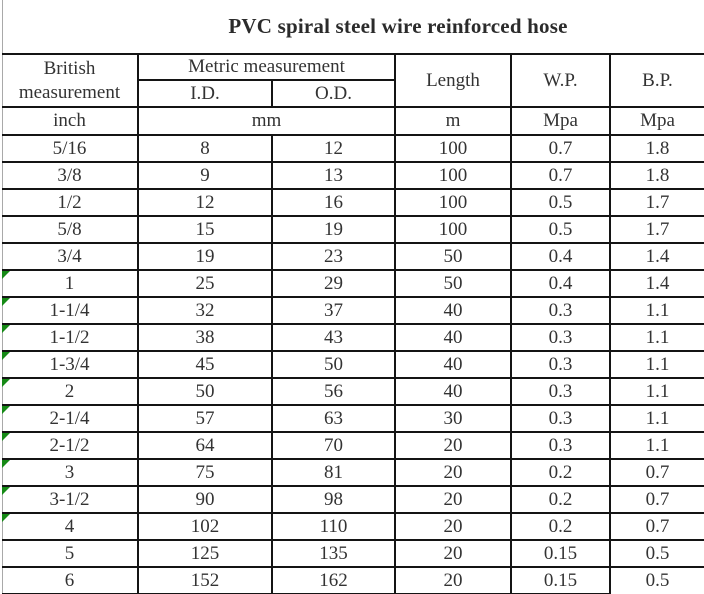 The width and height of the screenshot is (704, 594). What do you see at coordinates (70, 580) in the screenshot?
I see `inch-cell: 6` at bounding box center [70, 580].